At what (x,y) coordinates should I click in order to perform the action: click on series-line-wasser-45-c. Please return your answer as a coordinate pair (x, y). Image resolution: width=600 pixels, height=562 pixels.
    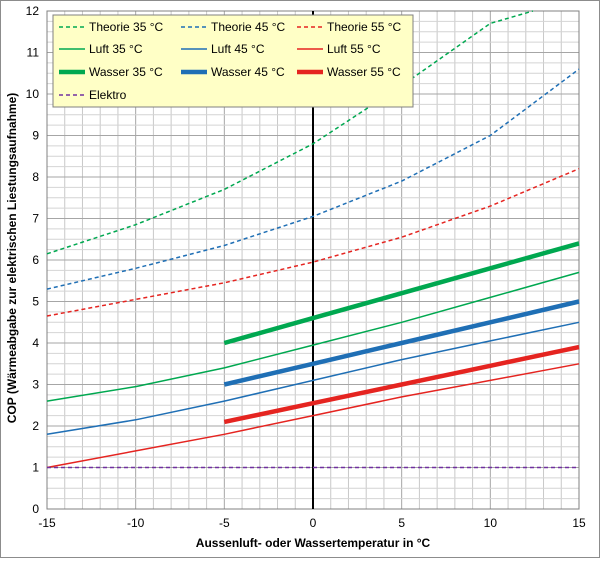
    Looking at the image, I should click on (401, 343).